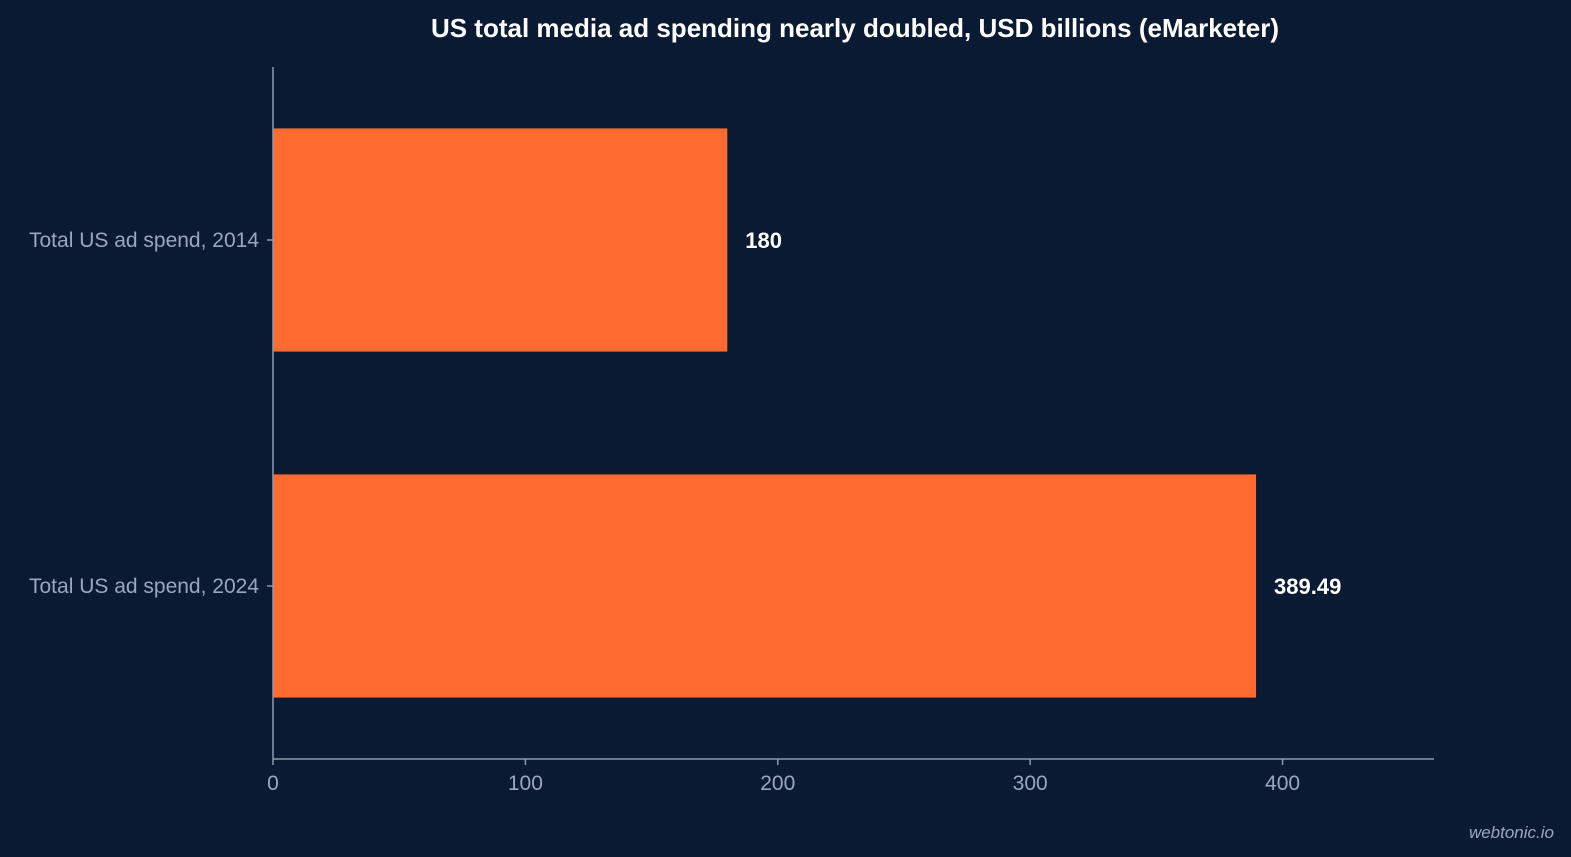 This screenshot has height=857, width=1571. Describe the element at coordinates (1307, 586) in the screenshot. I see `data-label: 389.49` at that location.